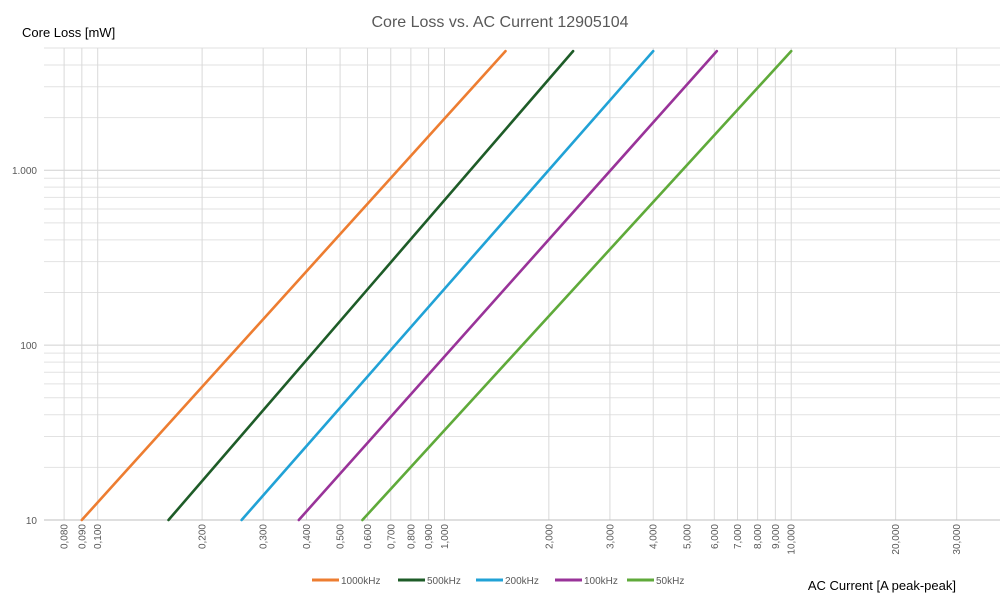 The image size is (1001, 600). Describe the element at coordinates (445, 536) in the screenshot. I see `x-tick-label: 1,000` at that location.